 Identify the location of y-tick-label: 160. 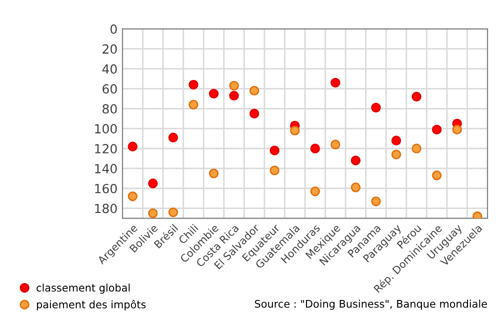
(106, 189).